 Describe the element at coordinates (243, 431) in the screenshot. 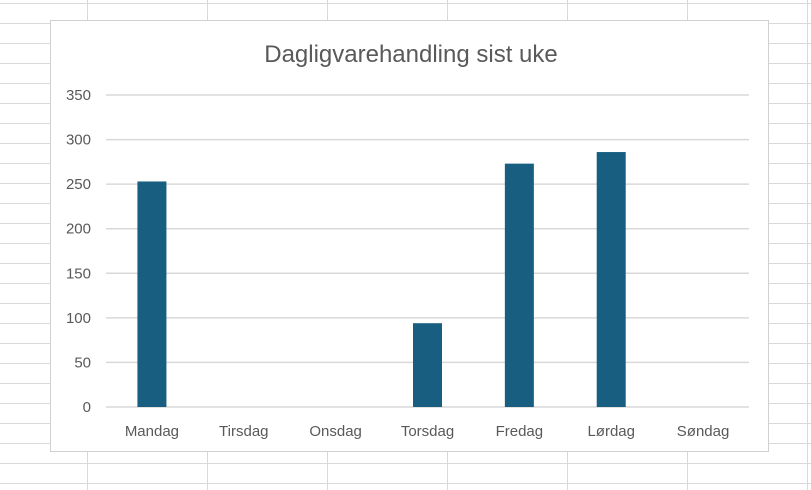

I see `x-tick-label: Tirsdag` at that location.